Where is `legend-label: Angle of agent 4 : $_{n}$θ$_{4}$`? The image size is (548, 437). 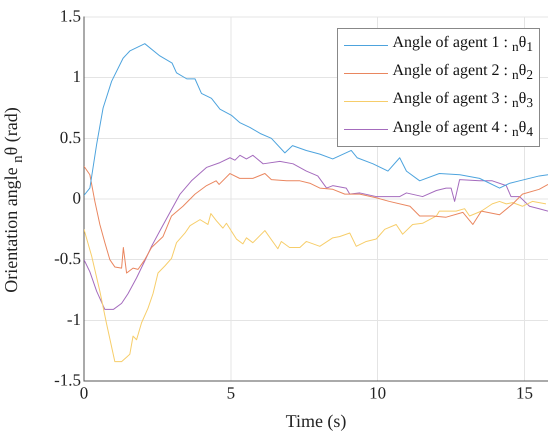 legend-label: Angle of agent 4 : $_{n}$θ$_{4}$ is located at coordinates (462, 129).